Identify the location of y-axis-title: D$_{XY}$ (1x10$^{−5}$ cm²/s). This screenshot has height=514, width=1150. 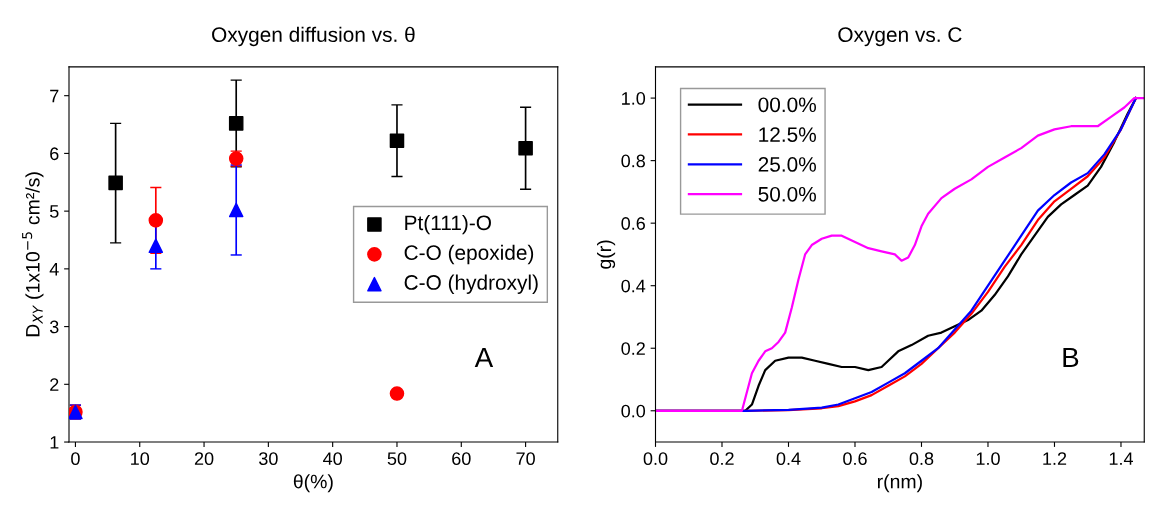
(33, 254).